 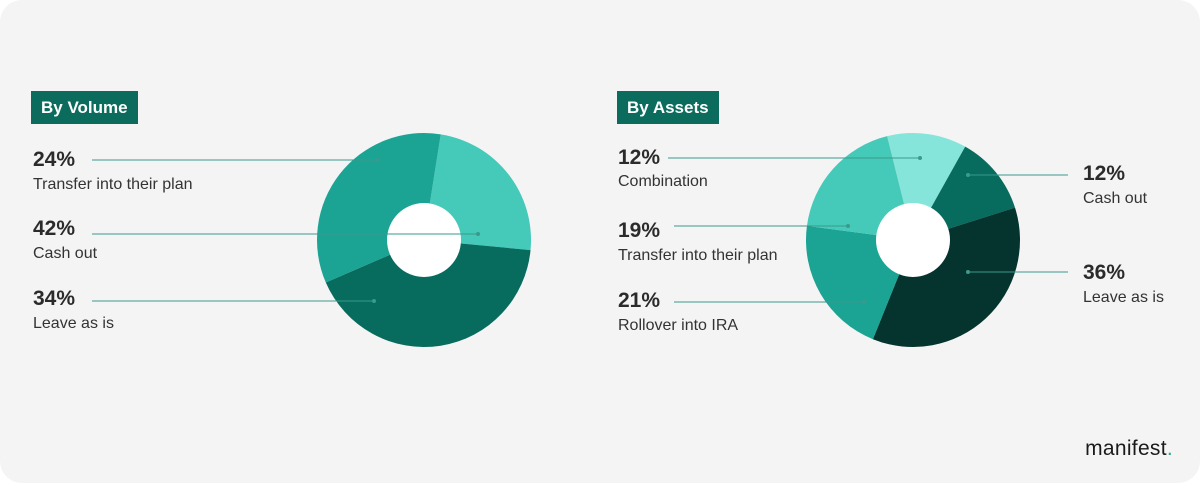 What do you see at coordinates (113, 184) in the screenshot?
I see `volume-transfer-label: Transfer into their plan` at bounding box center [113, 184].